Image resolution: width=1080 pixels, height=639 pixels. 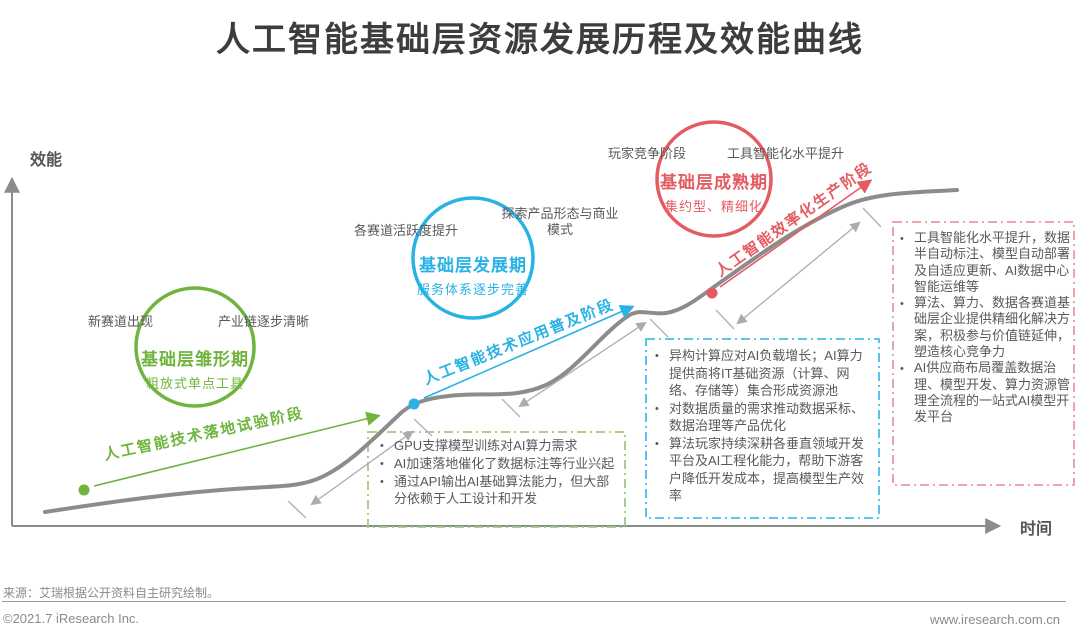 I want to click on stage3-bullet-3: AI供应商布局覆盖数据治理、模型开发、算力资源管理全流程的一站式AI模型开发平台, so click(x=992, y=392).